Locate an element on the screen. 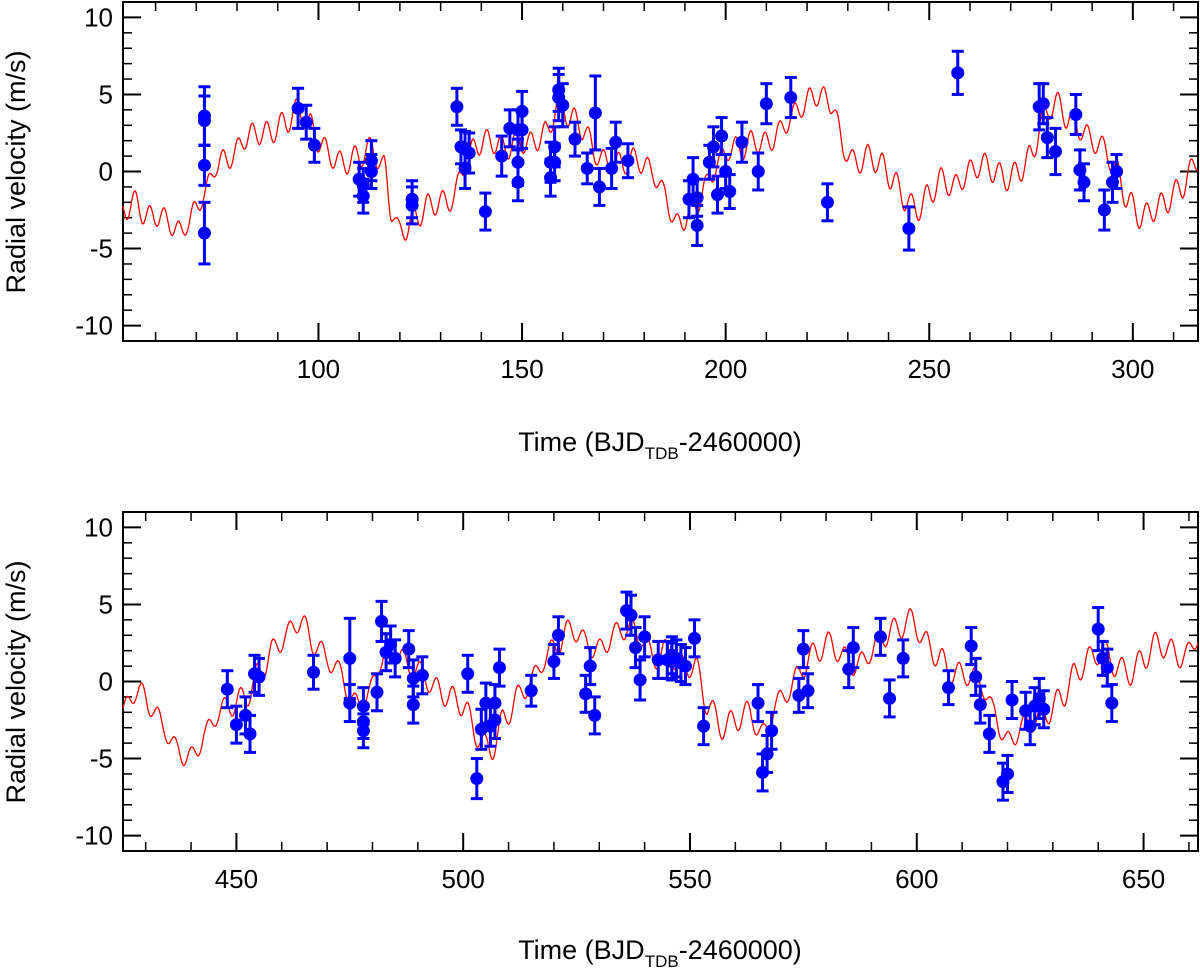  bottom-y-tick-label: -10 is located at coordinates (94, 836).